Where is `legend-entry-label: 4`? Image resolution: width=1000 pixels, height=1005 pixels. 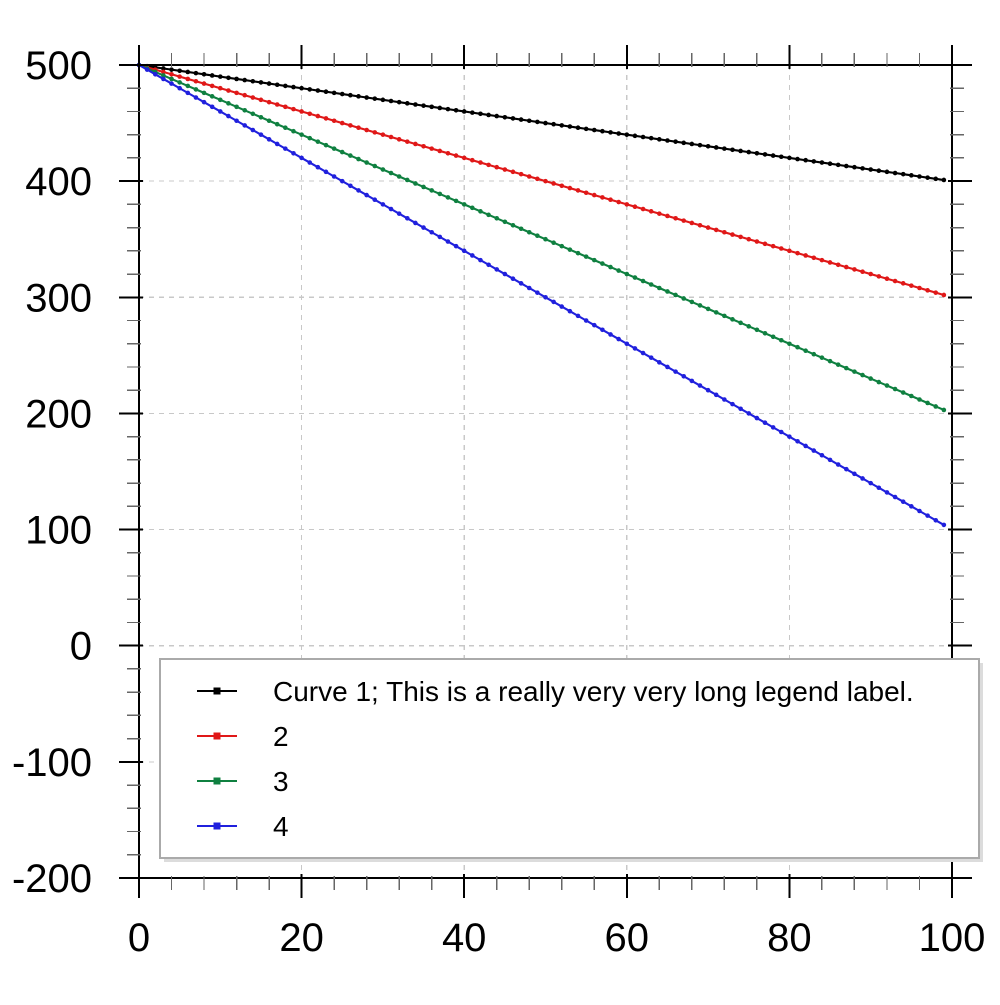
legend-entry-label: 4 is located at coordinates (281, 826).